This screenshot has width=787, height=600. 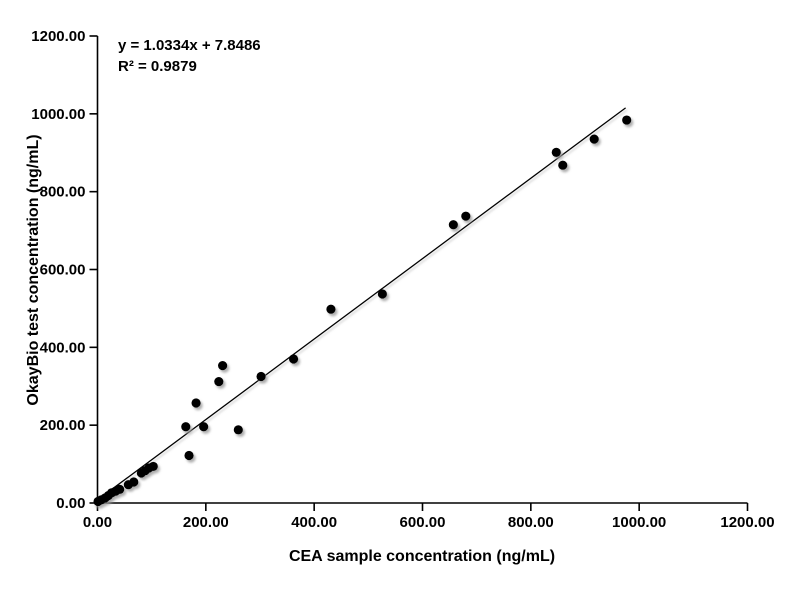 I want to click on y-tick-label: 600.00, so click(x=63, y=270).